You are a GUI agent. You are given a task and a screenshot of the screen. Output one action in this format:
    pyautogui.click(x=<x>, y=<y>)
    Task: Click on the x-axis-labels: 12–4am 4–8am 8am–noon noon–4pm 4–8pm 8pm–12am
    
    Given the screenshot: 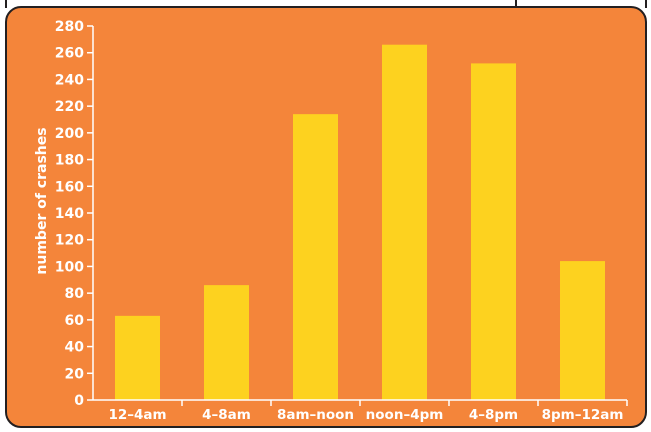 What is the action you would take?
    pyautogui.click(x=368, y=411)
    